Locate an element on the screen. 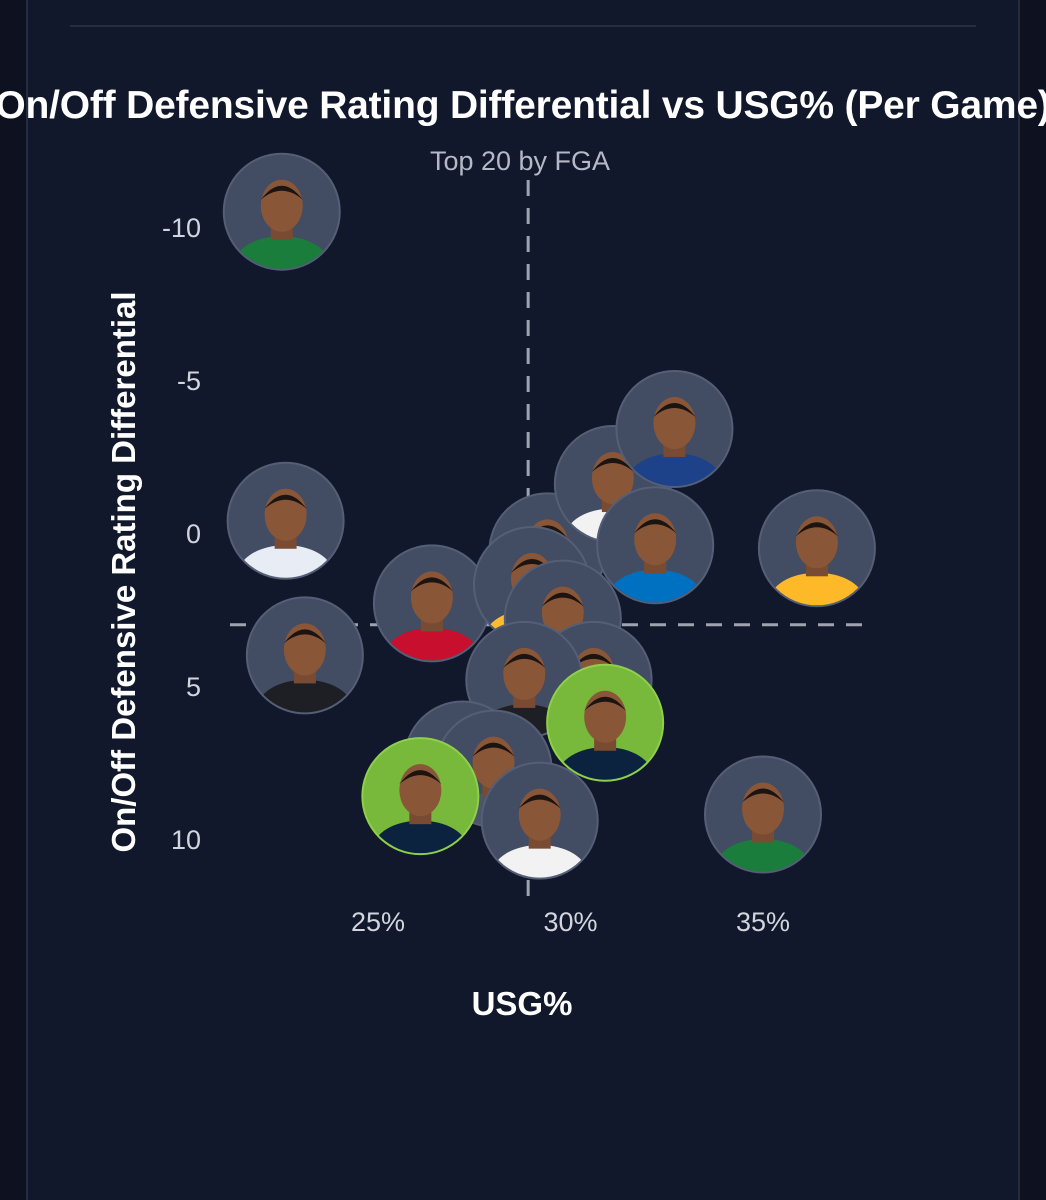  y-tick-label: -5 is located at coordinates (189, 381).